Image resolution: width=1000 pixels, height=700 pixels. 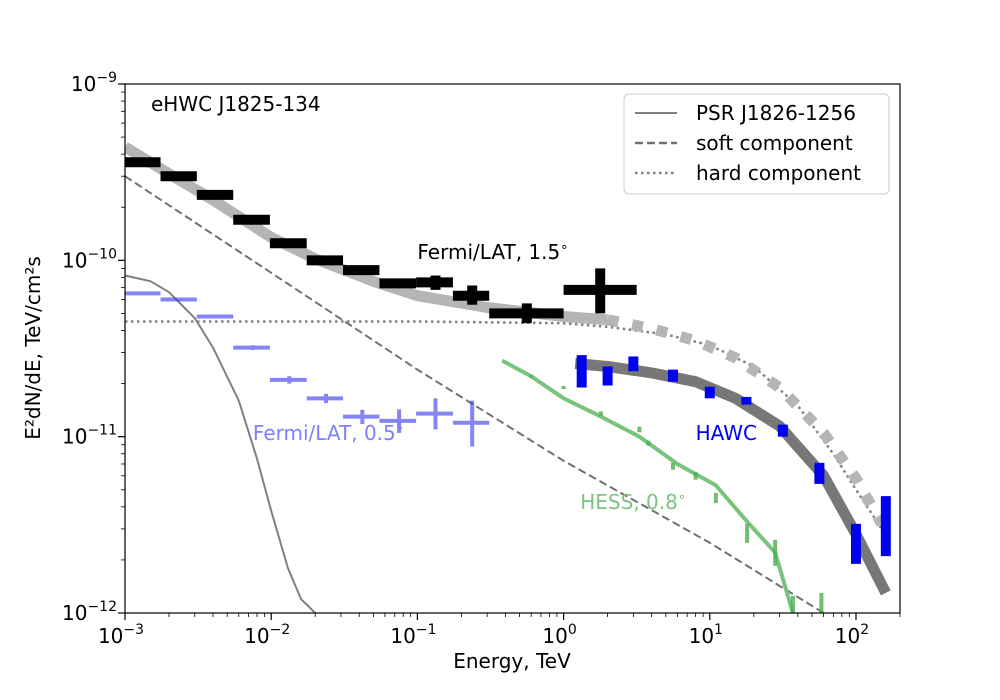 What do you see at coordinates (133, 630) in the screenshot?
I see `x-tick-exponent: −3` at bounding box center [133, 630].